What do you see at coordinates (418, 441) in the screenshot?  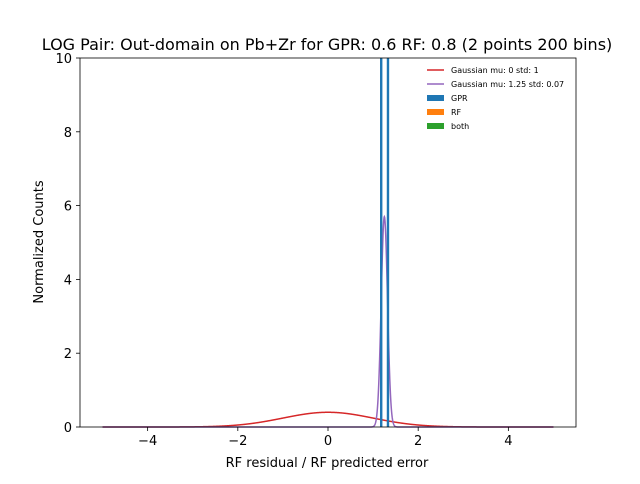 I see `x-tick-label: 2` at bounding box center [418, 441].